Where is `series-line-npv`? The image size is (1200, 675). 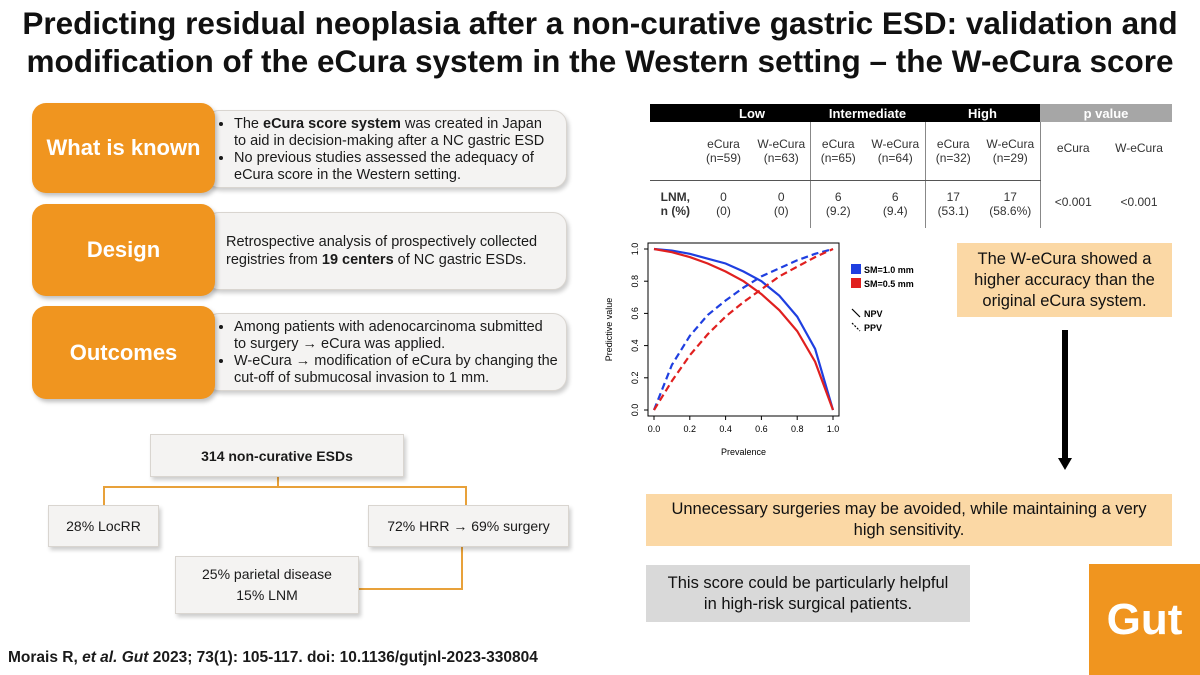 series-line-npv is located at coordinates (744, 329).